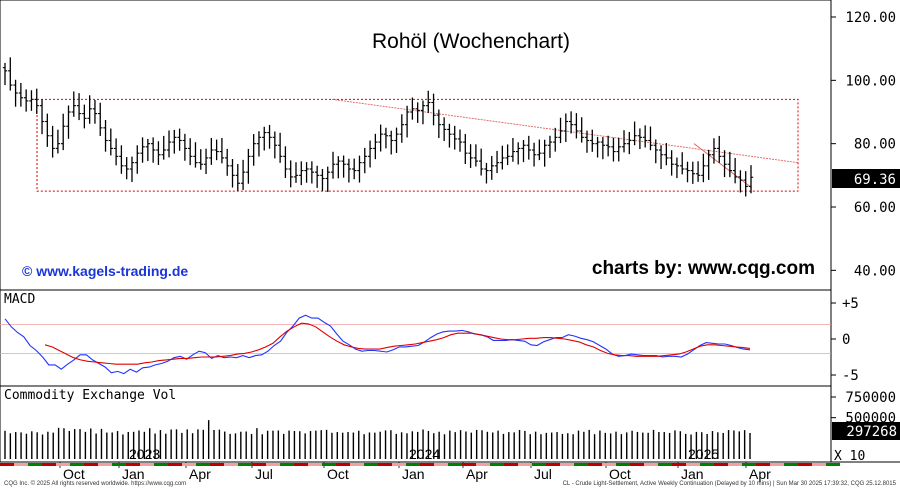 The image size is (900, 491). I want to click on month-label: Jul, so click(264, 474).